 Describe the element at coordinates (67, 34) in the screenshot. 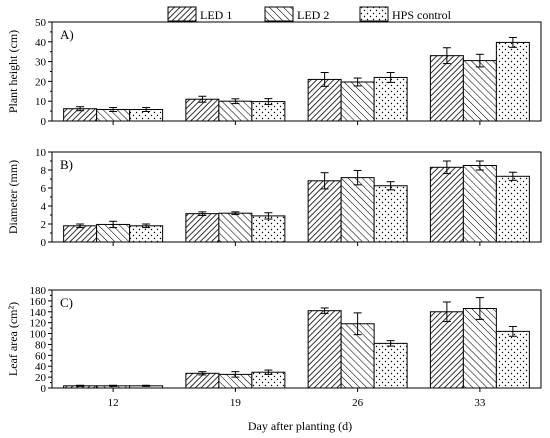

I see `panel-label: A)` at that location.